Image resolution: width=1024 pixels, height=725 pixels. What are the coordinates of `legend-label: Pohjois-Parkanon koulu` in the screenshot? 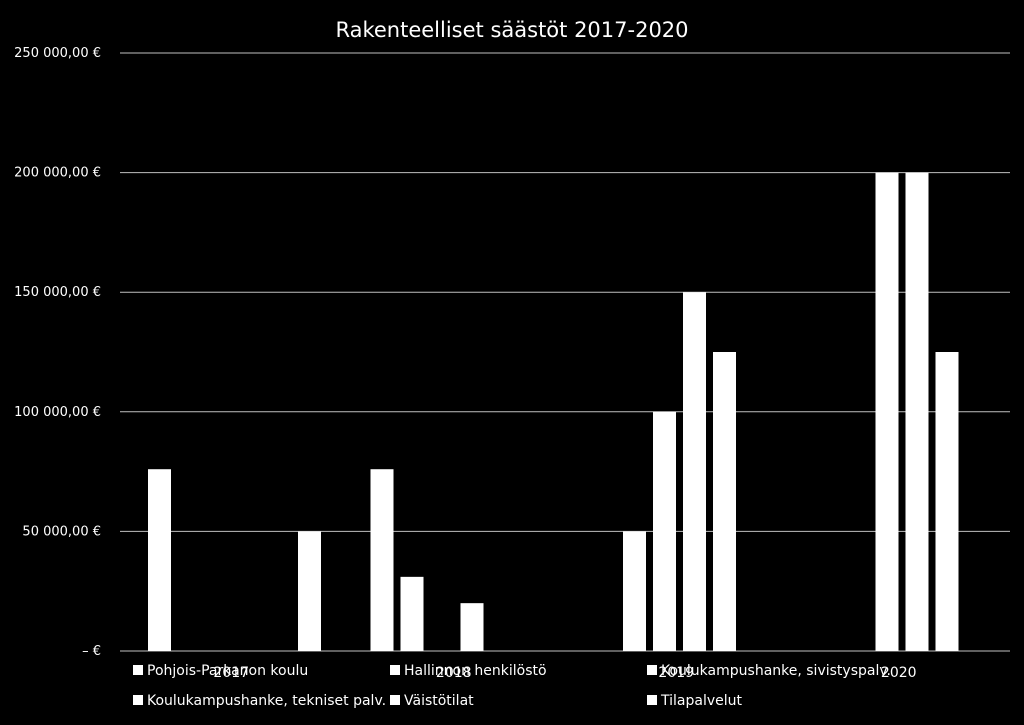 It's located at (227, 671).